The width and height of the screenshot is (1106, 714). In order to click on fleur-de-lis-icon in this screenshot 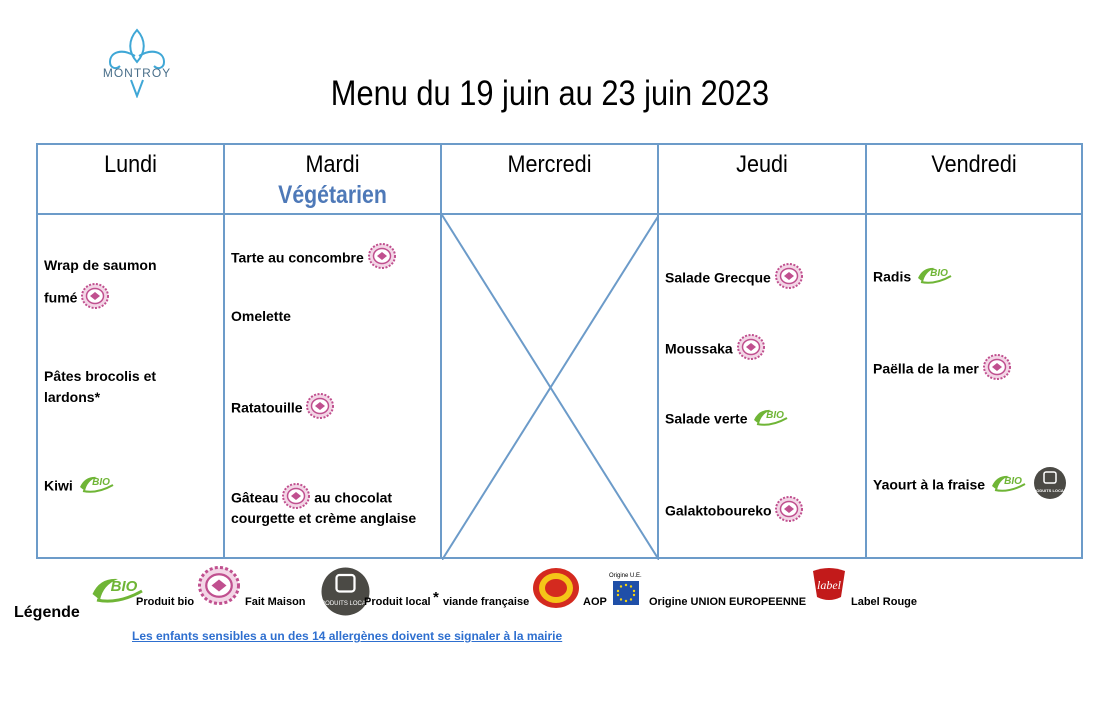, I will do `click(137, 63)`.